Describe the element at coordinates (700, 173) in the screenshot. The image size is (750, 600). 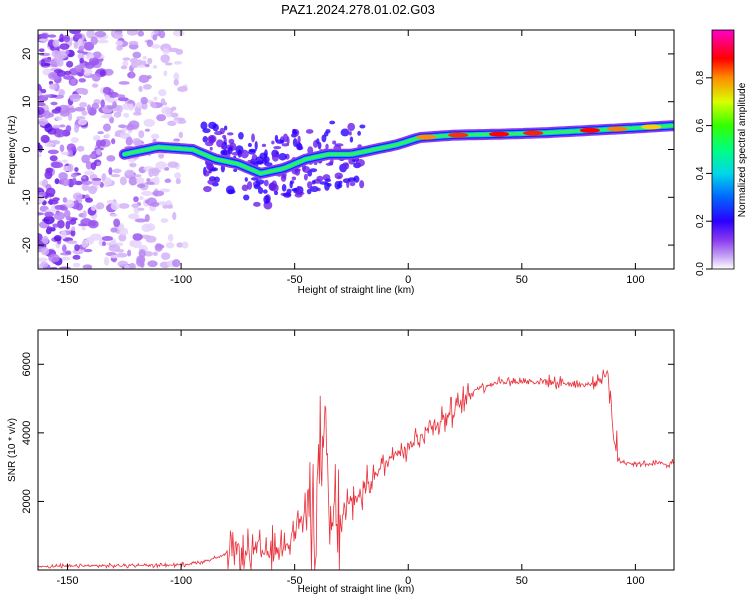
I see `colorbar-tick-label: 0.4` at that location.